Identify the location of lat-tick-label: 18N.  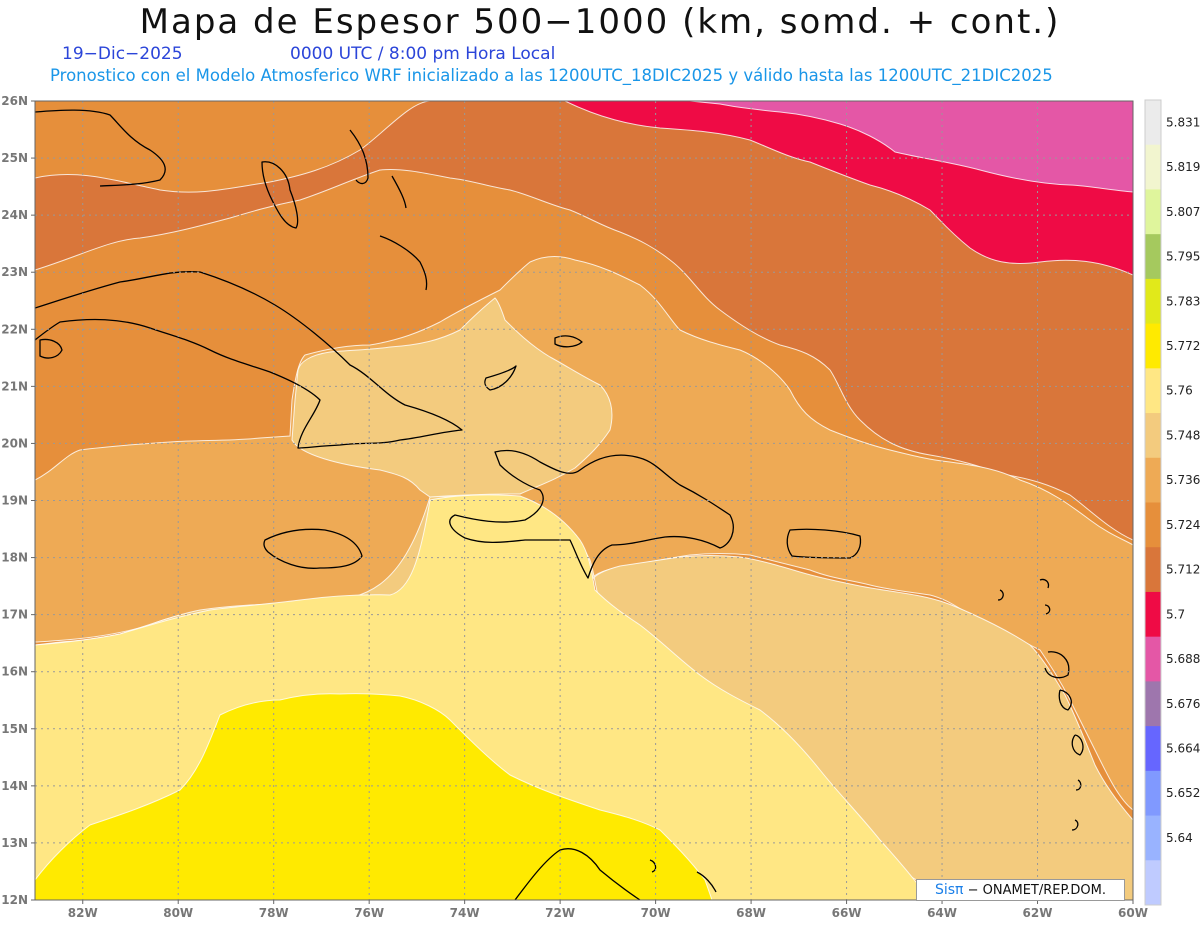
(14, 558).